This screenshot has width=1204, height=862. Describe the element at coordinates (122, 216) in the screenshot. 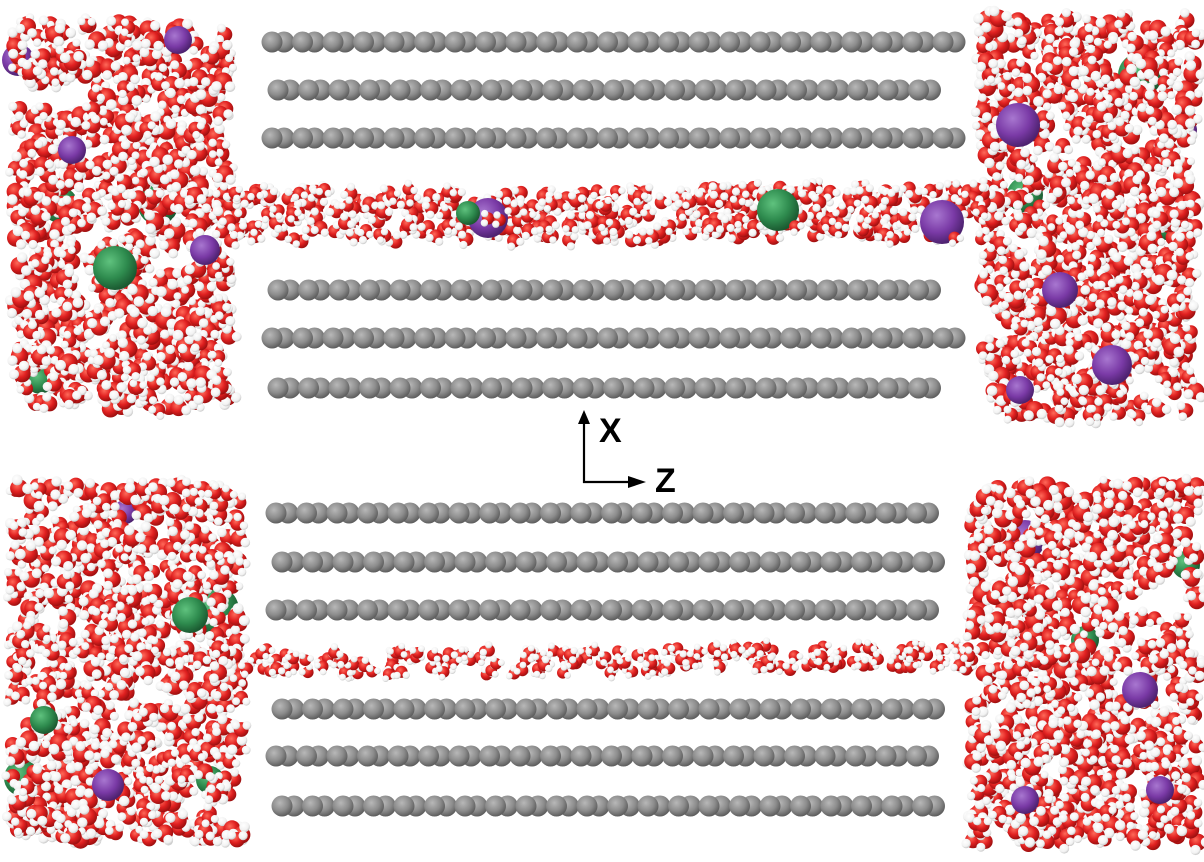

I see `top-left-water-reservoir` at that location.